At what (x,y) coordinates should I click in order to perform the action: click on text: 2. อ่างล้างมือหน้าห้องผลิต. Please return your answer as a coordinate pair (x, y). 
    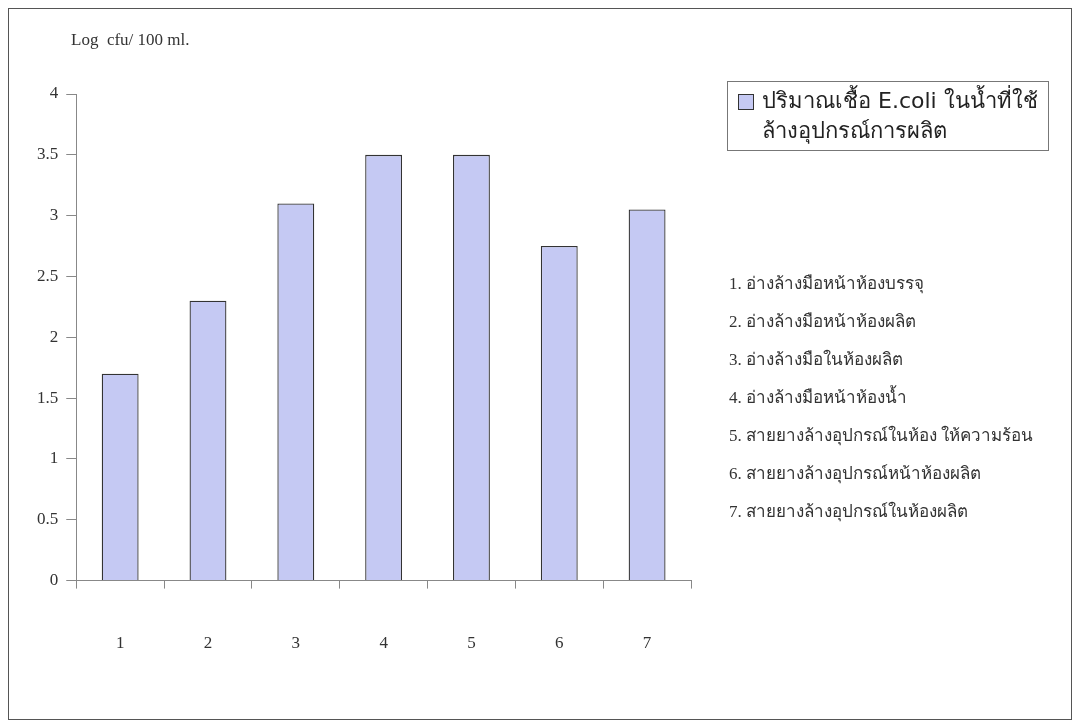
    Looking at the image, I should click on (823, 322).